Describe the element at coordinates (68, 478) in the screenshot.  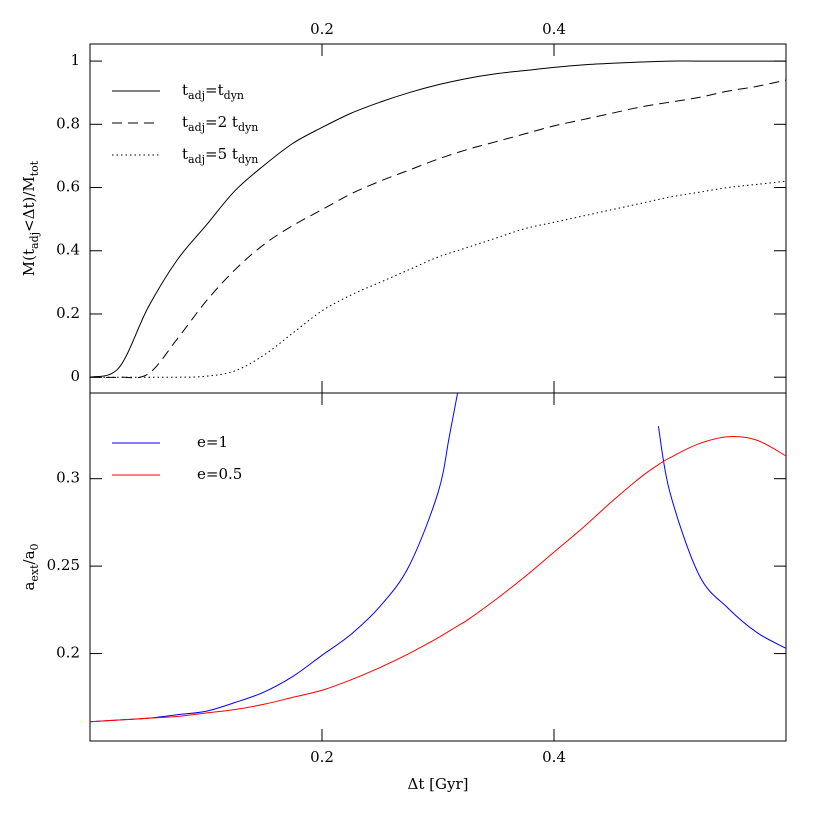
I see `y-tick-label: 0.3` at that location.